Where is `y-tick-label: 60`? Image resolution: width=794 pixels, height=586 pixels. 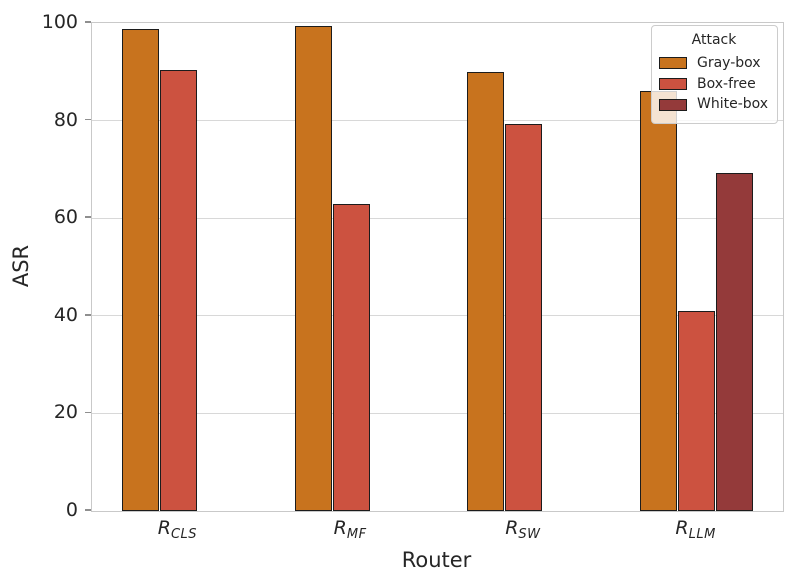 y-tick-label: 60 is located at coordinates (65, 217).